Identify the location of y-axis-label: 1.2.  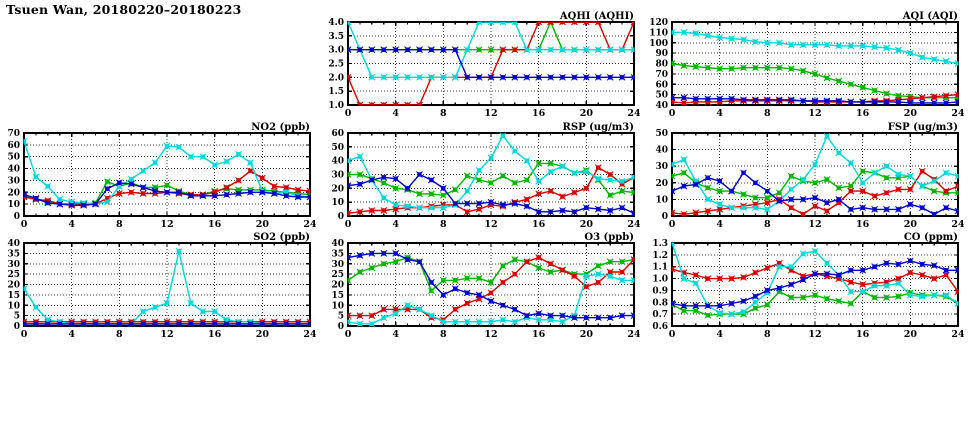
(660, 256).